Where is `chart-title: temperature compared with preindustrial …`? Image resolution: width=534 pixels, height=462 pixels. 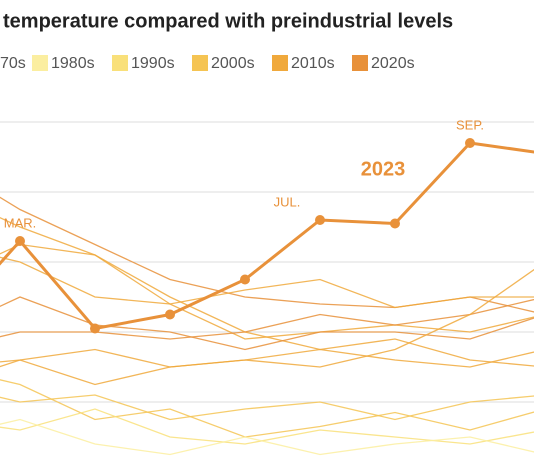
chart-title: temperature compared with preindustrial … is located at coordinates (228, 21).